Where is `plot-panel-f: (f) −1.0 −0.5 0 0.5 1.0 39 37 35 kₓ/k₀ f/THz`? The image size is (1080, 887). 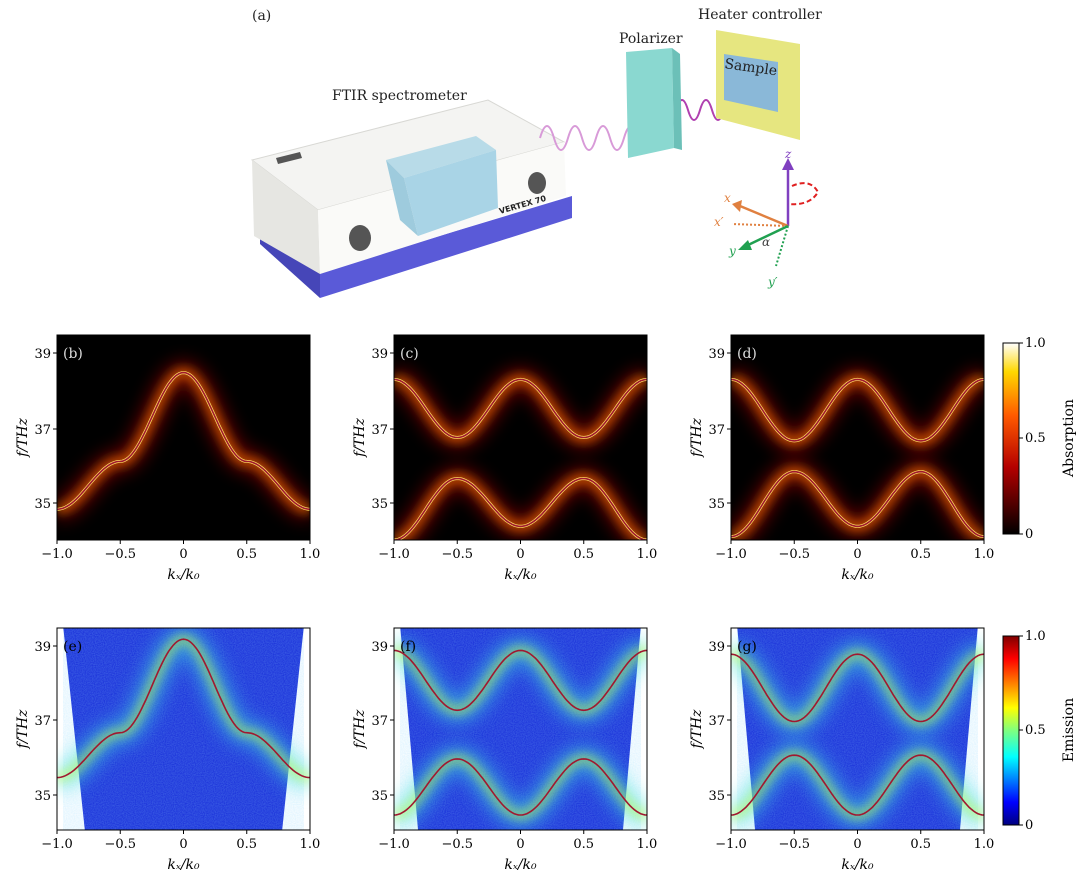 plot-panel-f: (f) −1.0 −0.5 0 0.5 1.0 39 37 35 kₓ/k₀ f/THz is located at coordinates (504, 750).